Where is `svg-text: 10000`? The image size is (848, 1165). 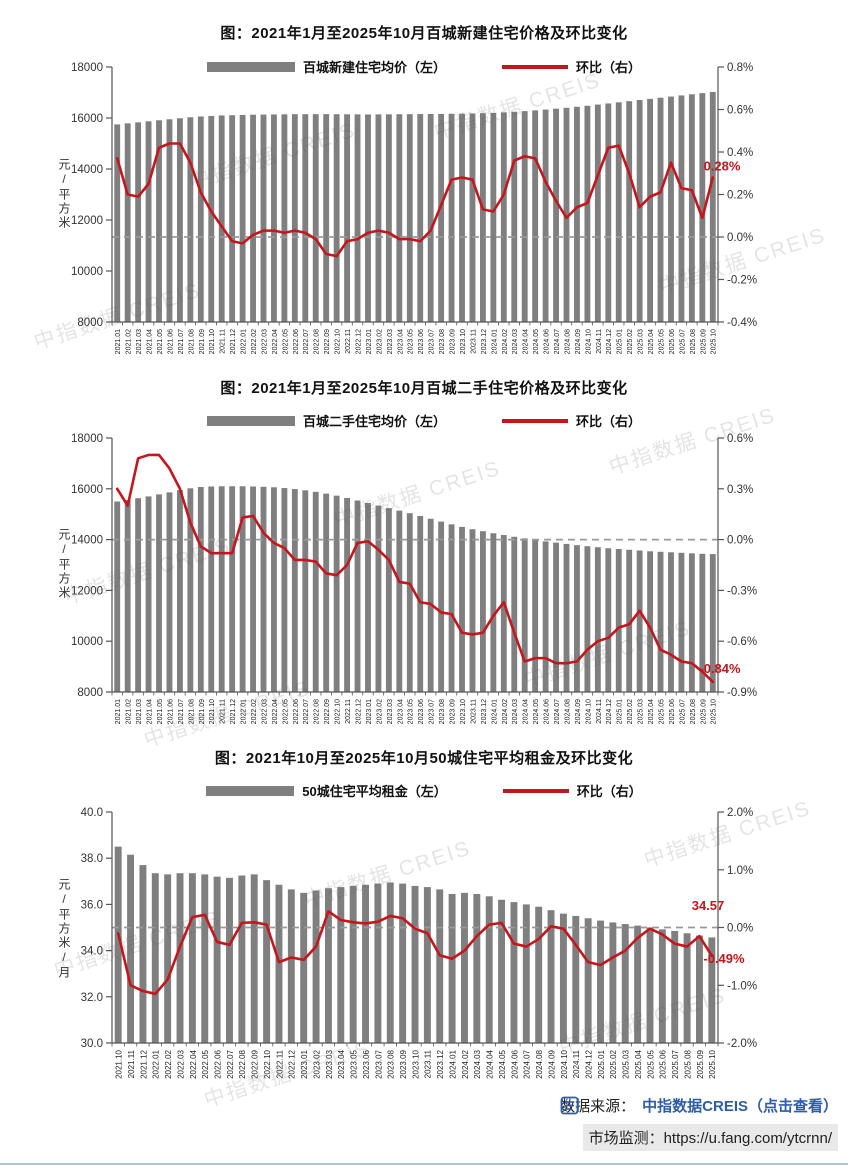
svg-text: 10000 is located at coordinates (87, 642).